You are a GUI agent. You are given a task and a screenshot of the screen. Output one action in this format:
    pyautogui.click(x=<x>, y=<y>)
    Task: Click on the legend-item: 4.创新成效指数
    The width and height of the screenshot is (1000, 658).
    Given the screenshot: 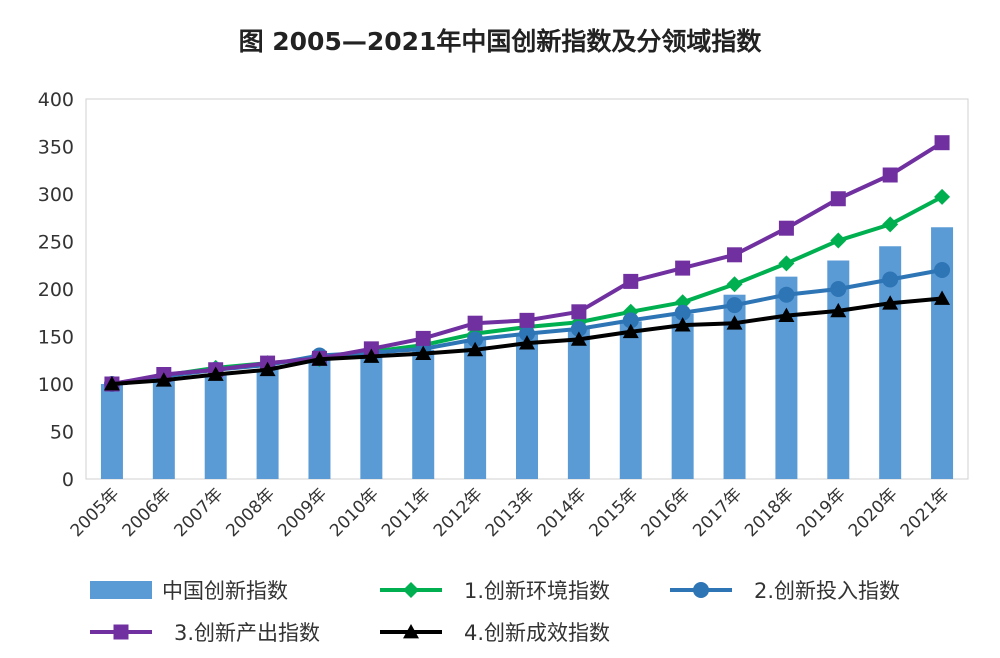 What is the action you would take?
    pyautogui.click(x=495, y=633)
    